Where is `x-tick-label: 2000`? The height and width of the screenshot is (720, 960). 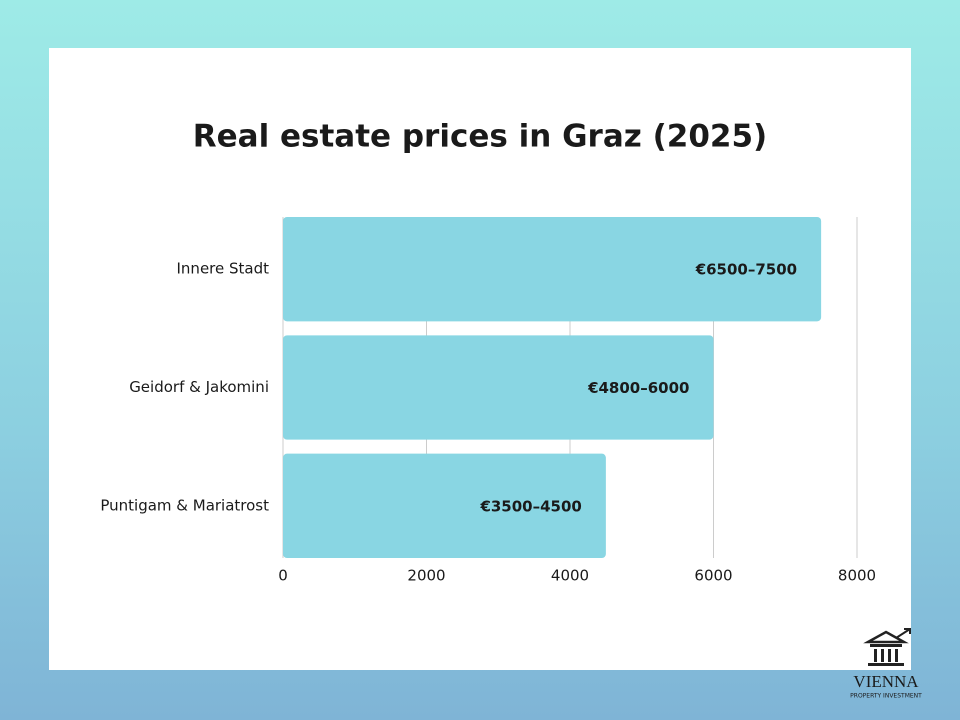
x-tick-label: 2000 is located at coordinates (426, 576).